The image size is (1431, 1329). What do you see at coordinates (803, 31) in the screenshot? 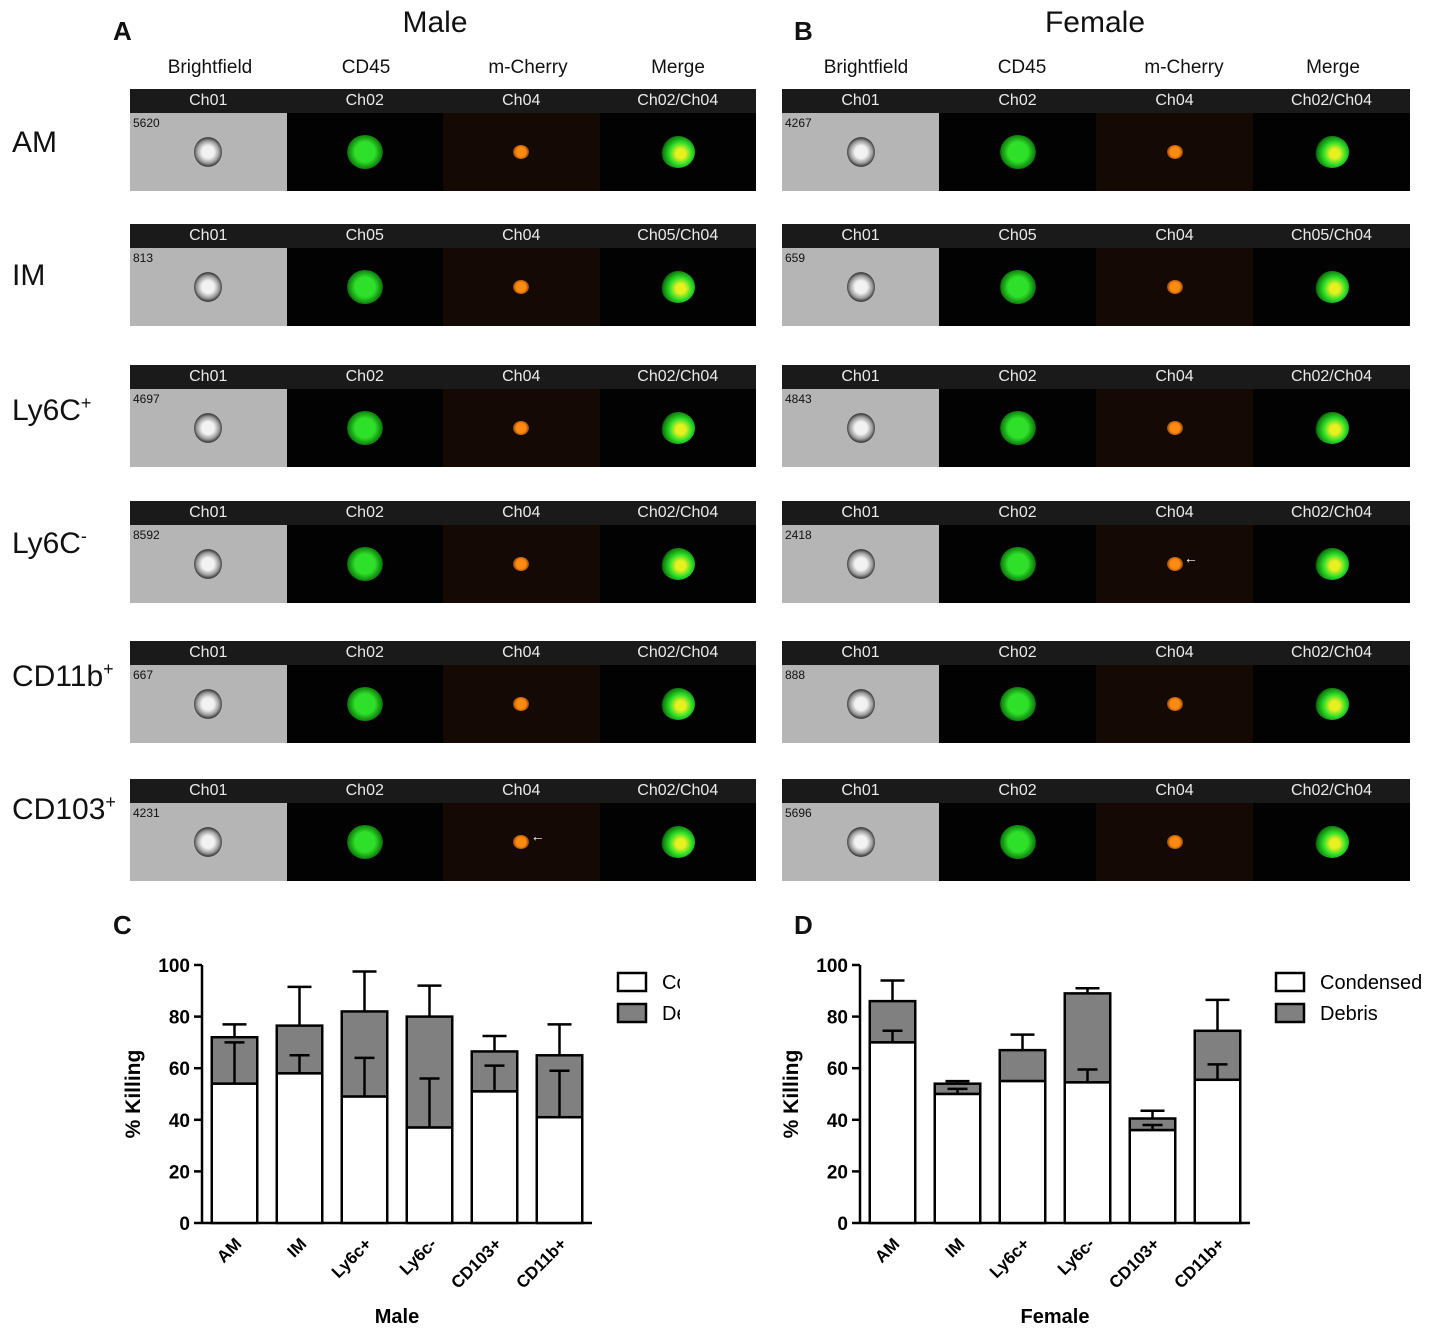
I see `panel-label-b: B` at bounding box center [803, 31].